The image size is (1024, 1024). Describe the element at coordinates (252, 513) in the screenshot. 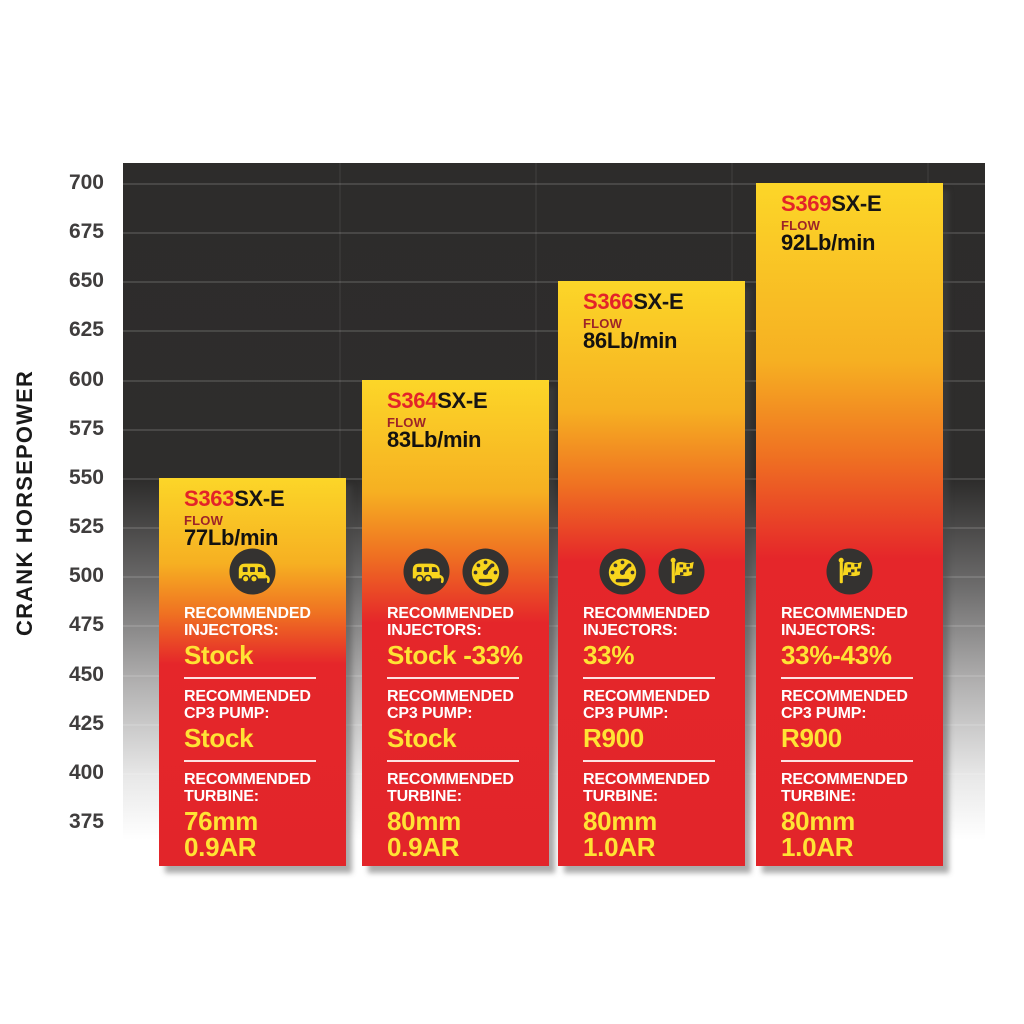

I see `bar-header: S363SX-E FLOW 77Lb/min` at that location.